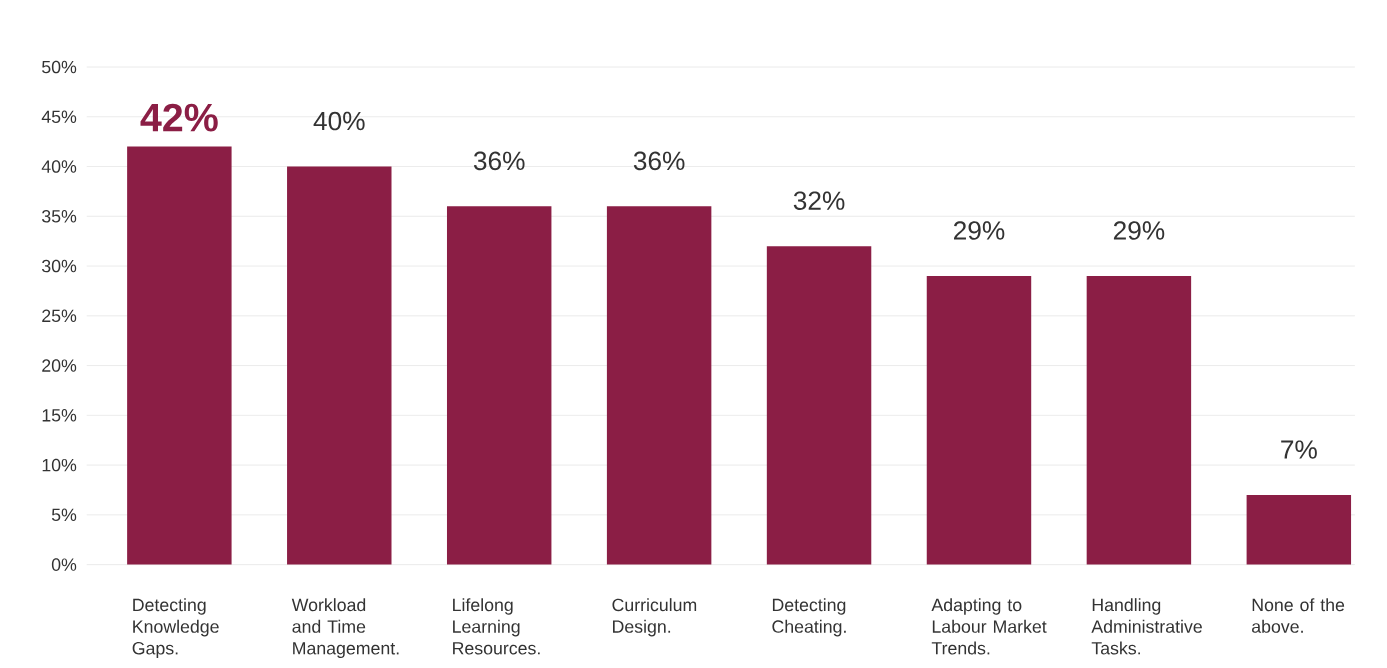  I want to click on y-tick-label: 40%, so click(59, 166).